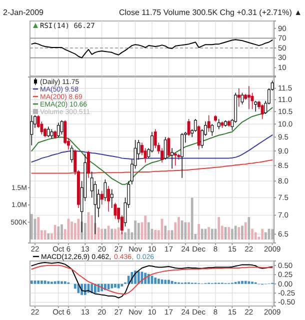  Describe the element at coordinates (152, 48) in the screenshot. I see `line-series` at that location.